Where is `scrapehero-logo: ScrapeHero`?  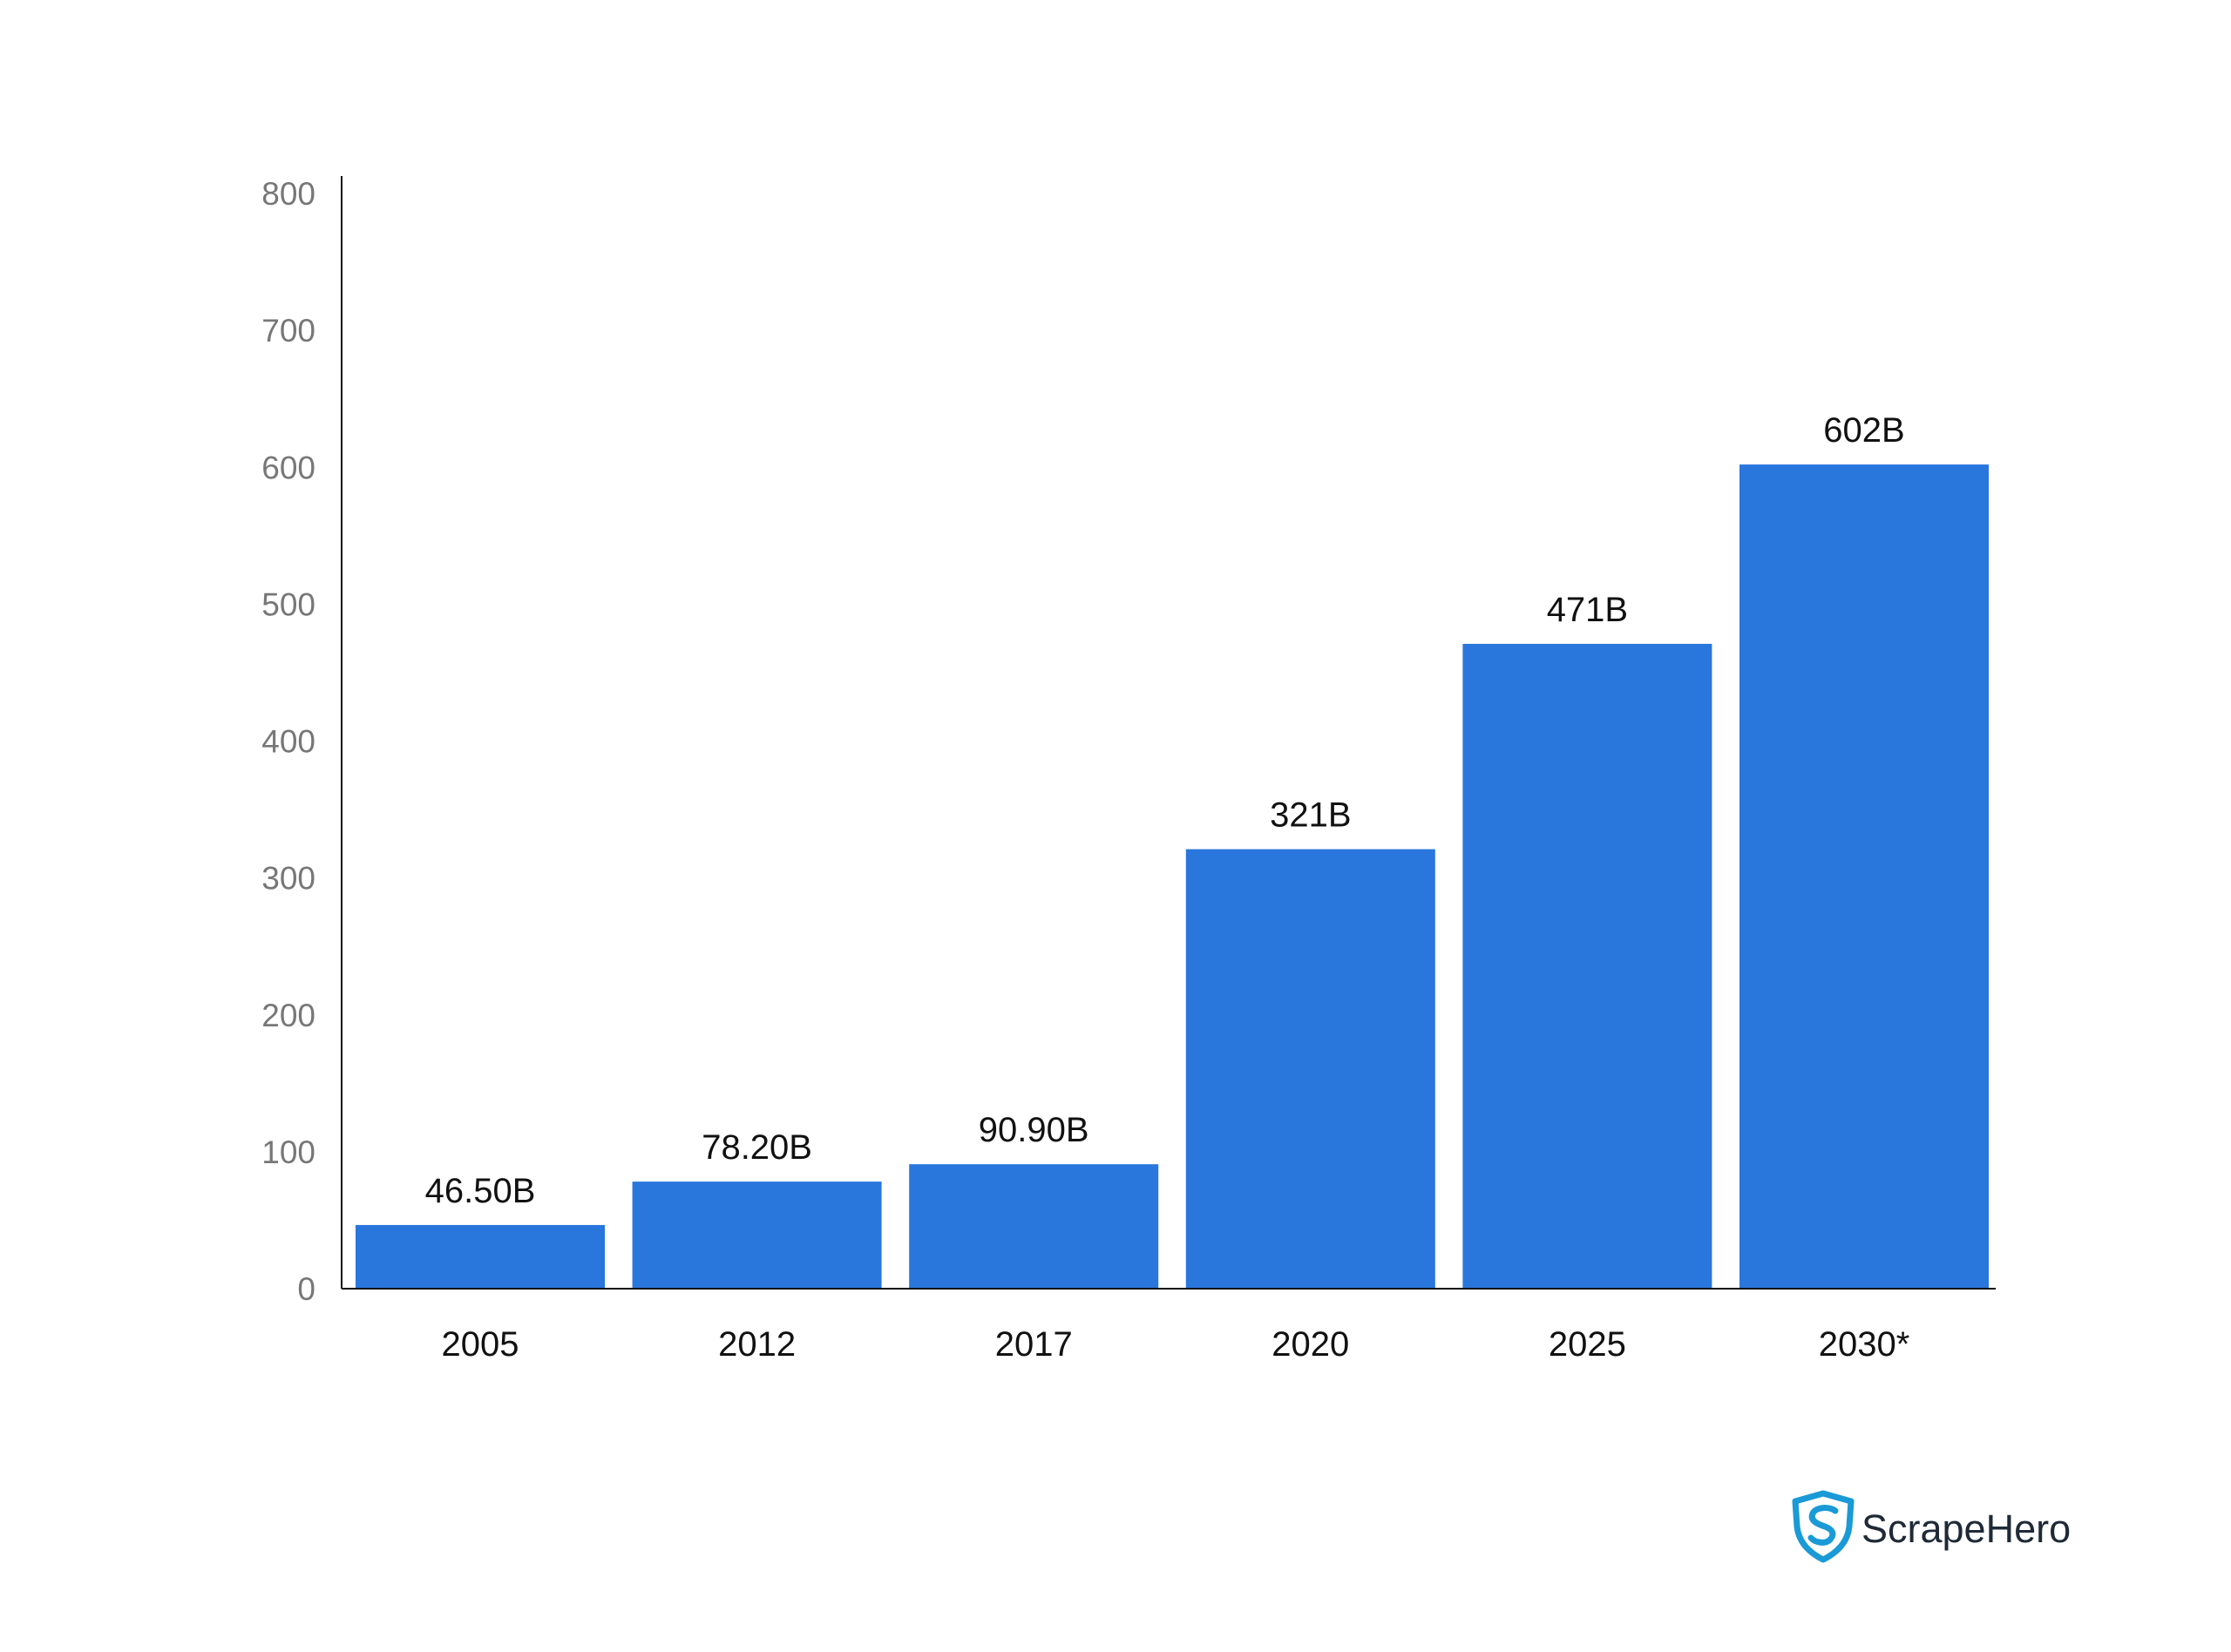
scrapehero-logo: ScrapeHero is located at coordinates (1931, 1526).